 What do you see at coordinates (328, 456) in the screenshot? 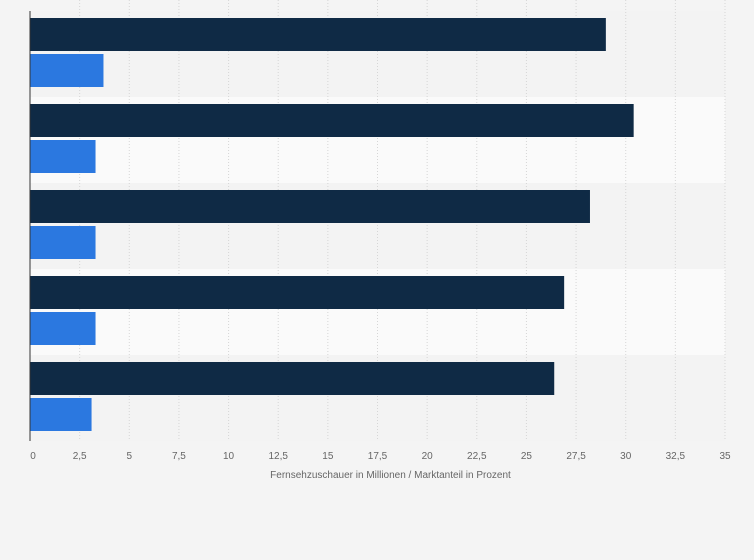
I see `x-tick-label-6: 15` at bounding box center [328, 456].